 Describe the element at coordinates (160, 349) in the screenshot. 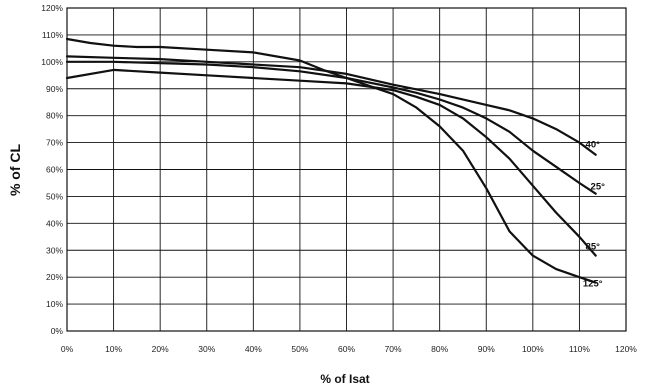

I see `x-tick-label: 20%` at that location.